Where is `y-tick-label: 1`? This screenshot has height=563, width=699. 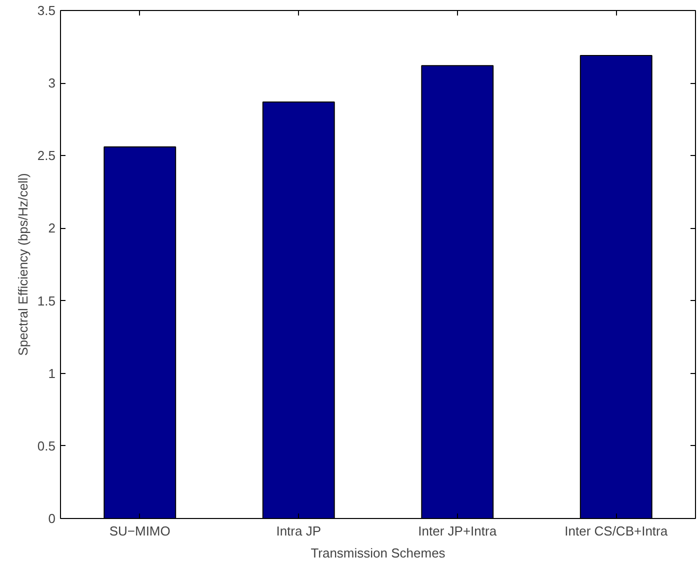
y-tick-label: 1 is located at coordinates (52, 373).